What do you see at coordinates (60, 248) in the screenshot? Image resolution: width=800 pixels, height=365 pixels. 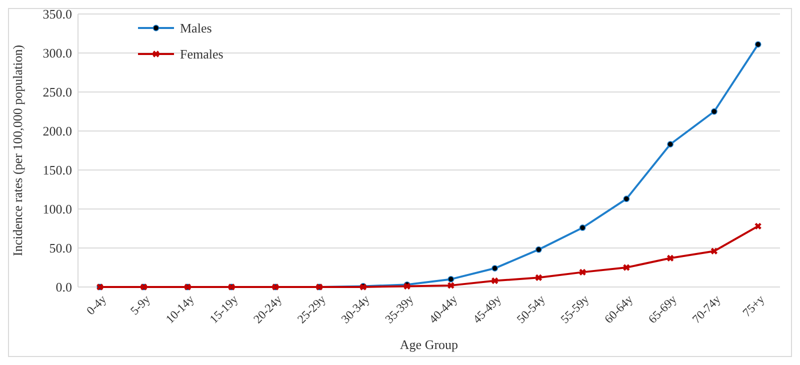 I see `y-tick-label: 50.0` at bounding box center [60, 248].